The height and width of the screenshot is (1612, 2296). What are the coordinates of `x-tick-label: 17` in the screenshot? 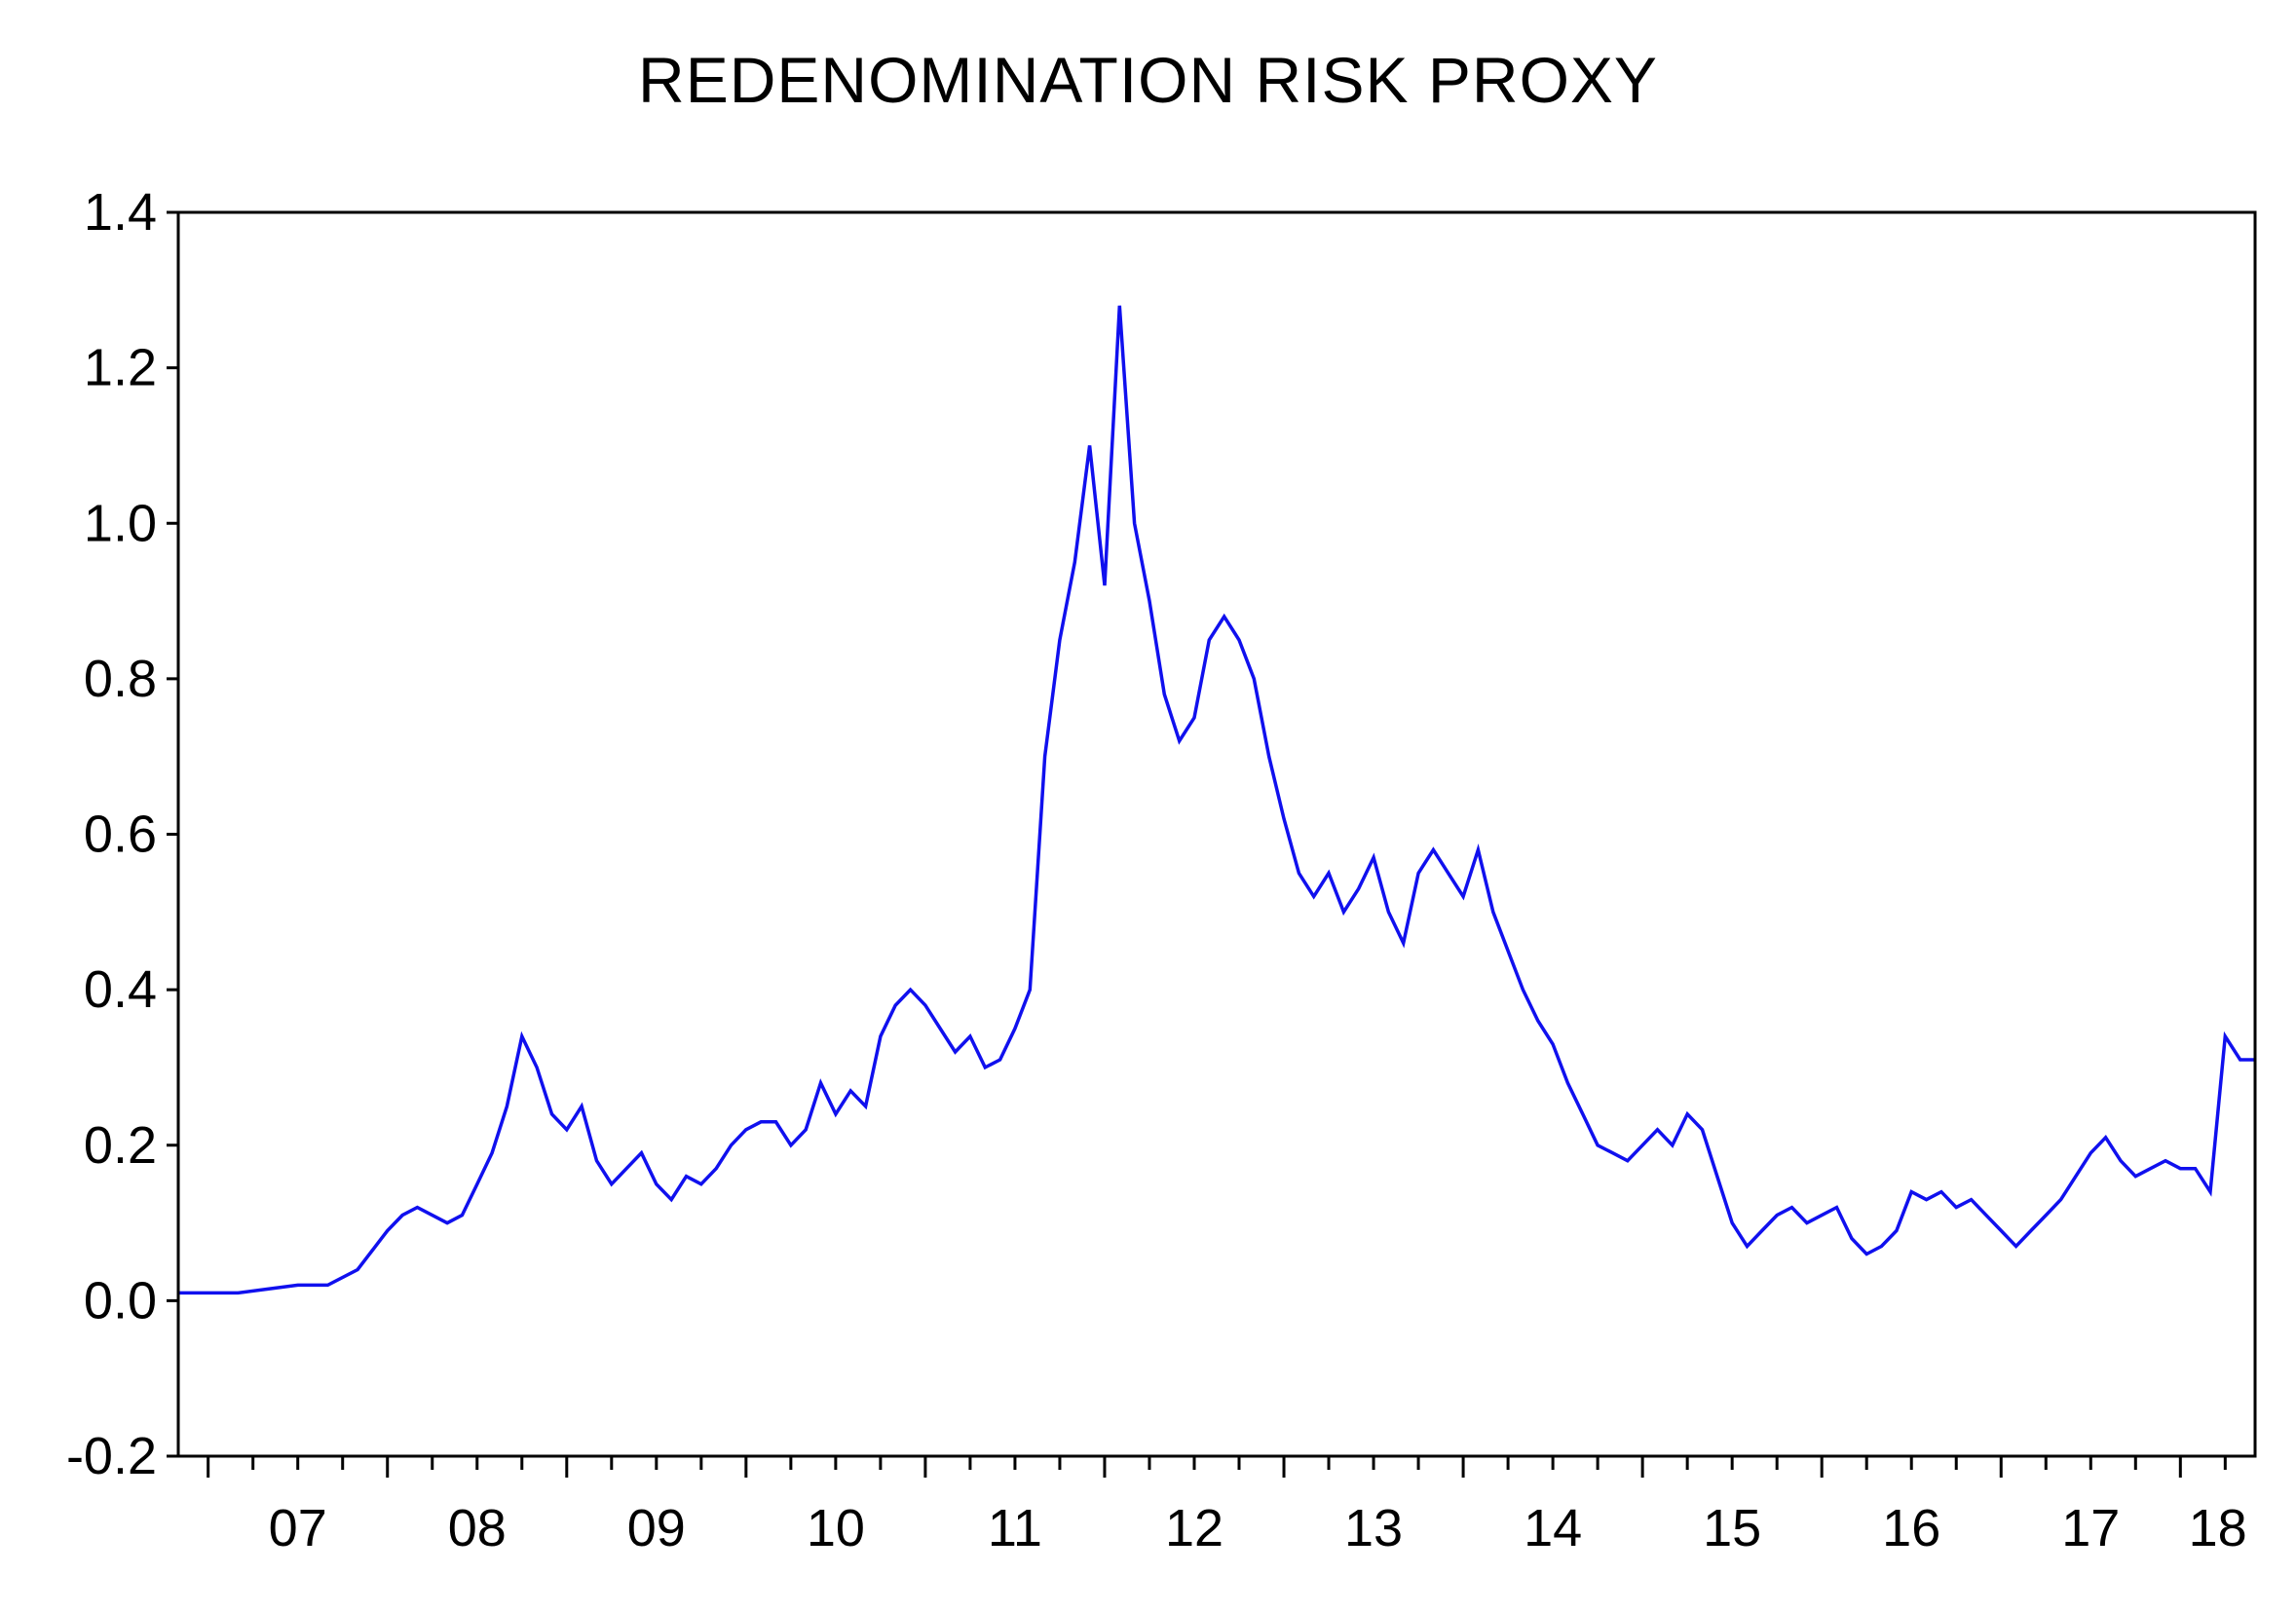 It's located at (2090, 1528).